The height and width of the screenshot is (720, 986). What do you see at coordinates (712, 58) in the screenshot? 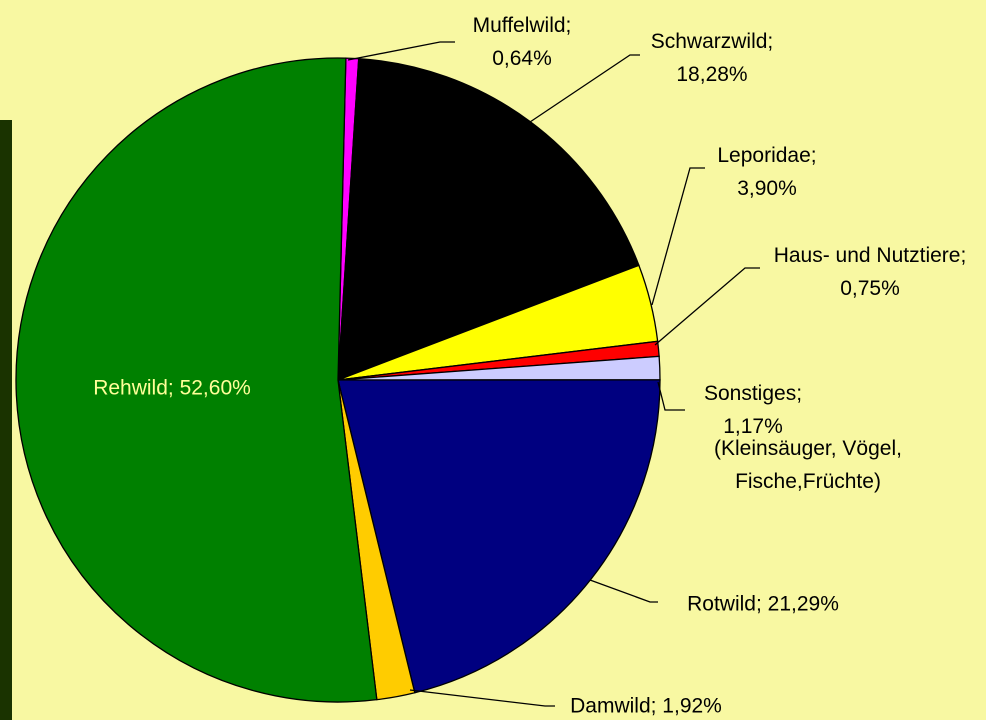
I see `slice-label: Schwarzwild; 18,28%` at bounding box center [712, 58].